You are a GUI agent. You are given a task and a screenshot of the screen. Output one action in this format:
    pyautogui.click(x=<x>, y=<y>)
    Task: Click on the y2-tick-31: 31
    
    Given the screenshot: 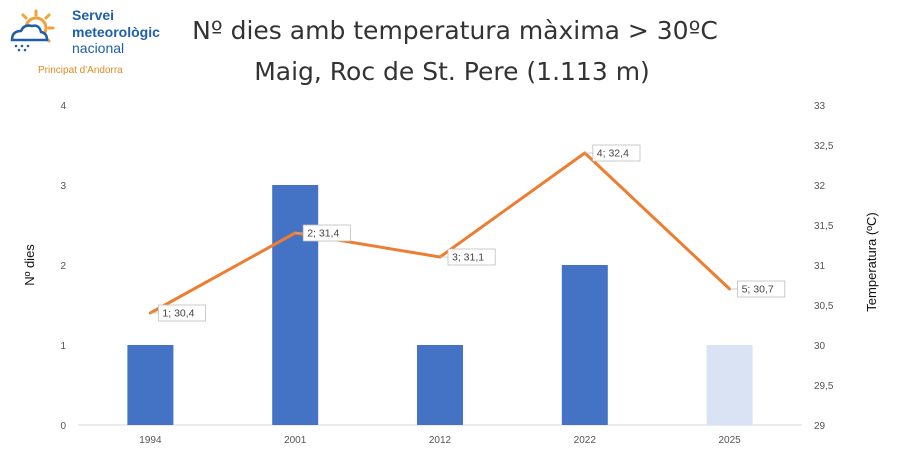 What is the action you would take?
    pyautogui.click(x=820, y=266)
    